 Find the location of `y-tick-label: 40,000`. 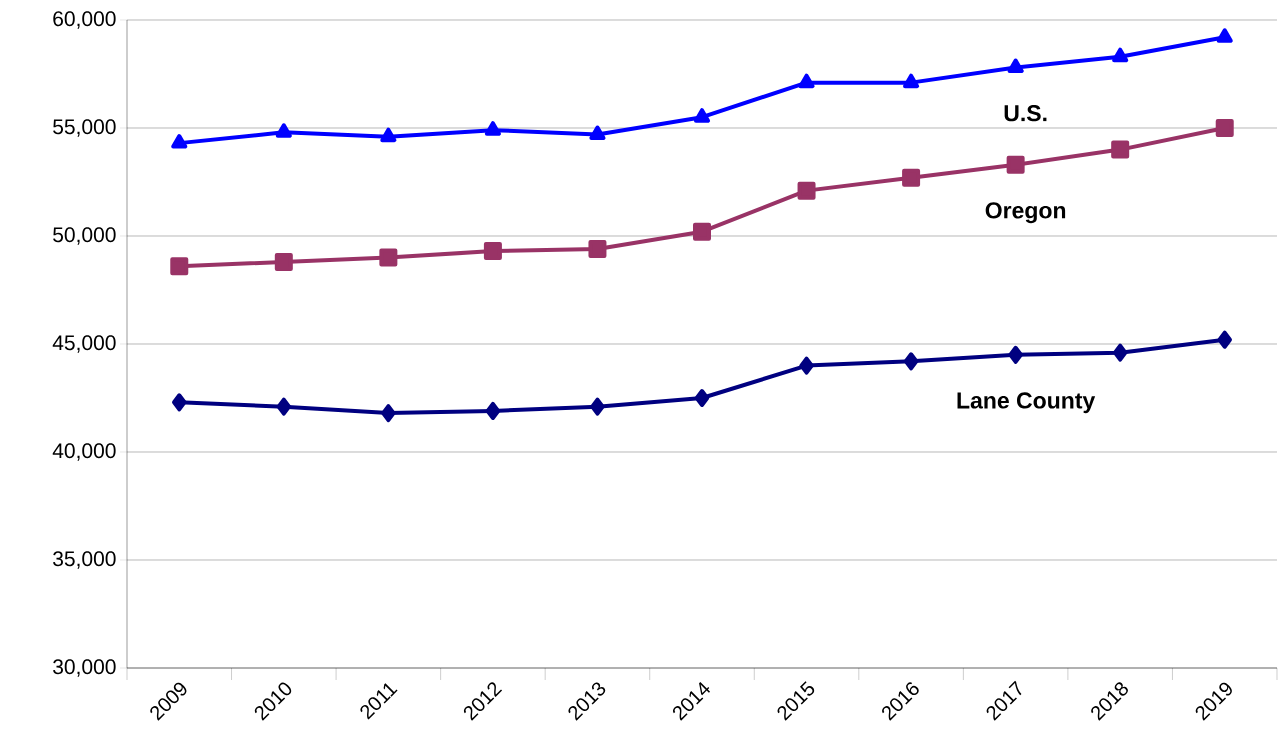

y-tick-label: 40,000 is located at coordinates (84, 452).